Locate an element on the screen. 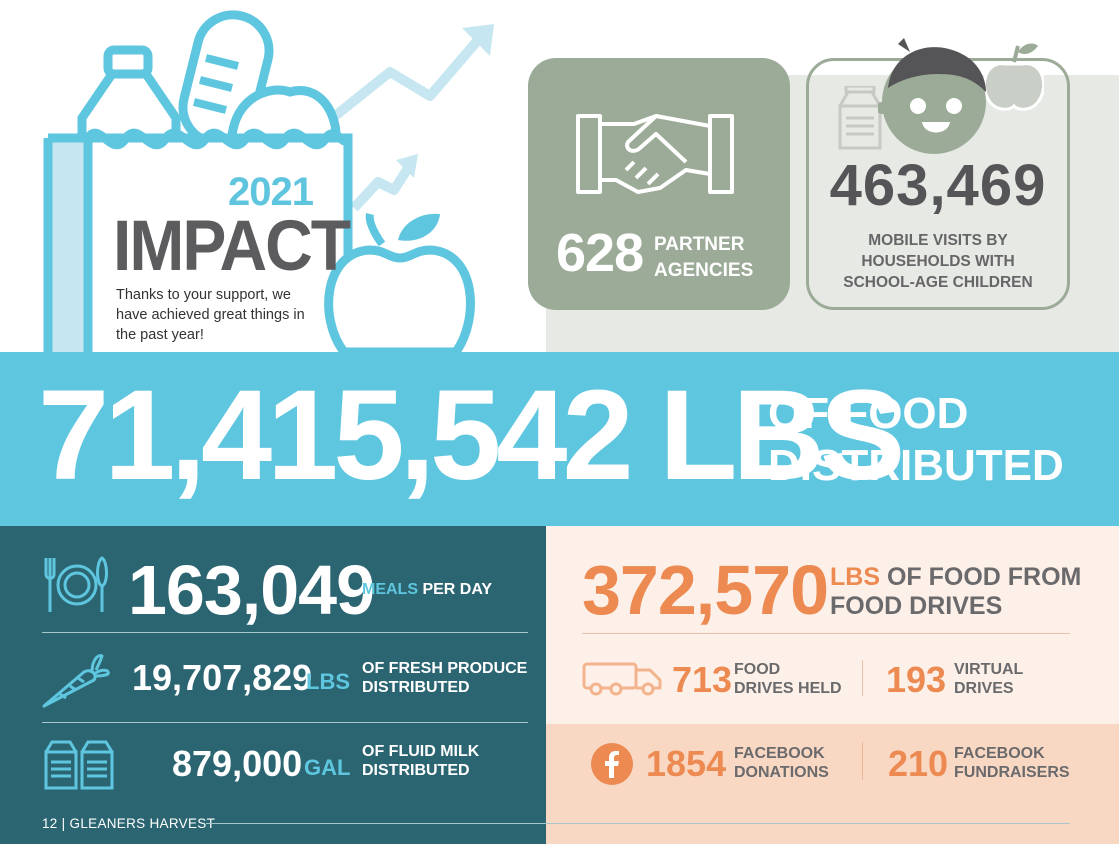  facebook-icon is located at coordinates (612, 764).